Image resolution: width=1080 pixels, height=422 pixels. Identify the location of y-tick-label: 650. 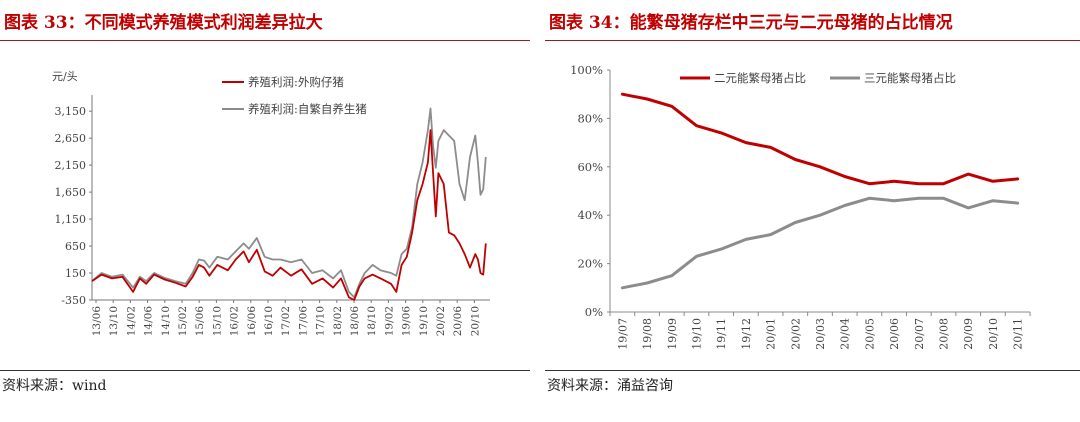
(75, 246).